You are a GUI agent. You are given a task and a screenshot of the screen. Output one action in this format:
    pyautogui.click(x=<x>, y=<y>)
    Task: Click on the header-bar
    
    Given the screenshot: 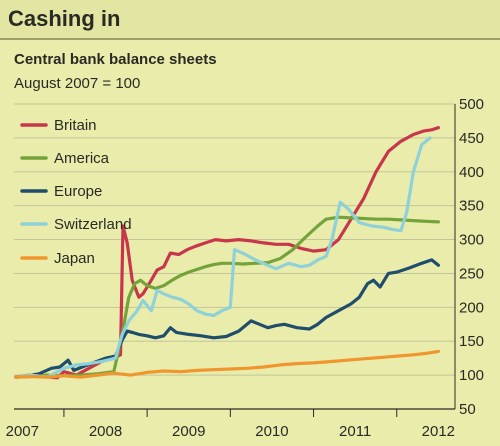 What is the action you would take?
    pyautogui.click(x=250, y=19)
    